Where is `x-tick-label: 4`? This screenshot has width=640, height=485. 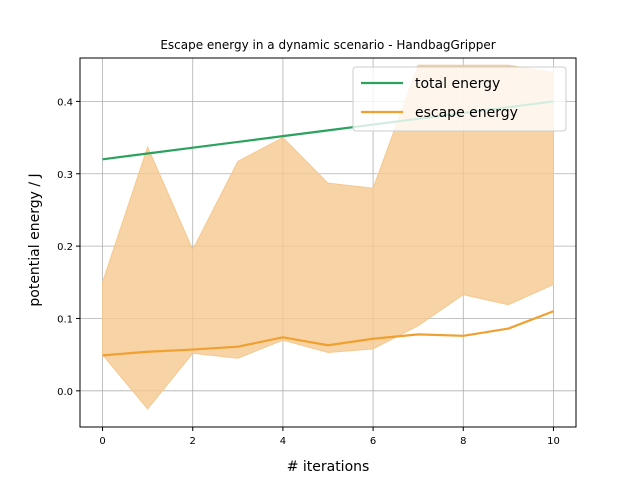 x-tick-label: 4 is located at coordinates (283, 441).